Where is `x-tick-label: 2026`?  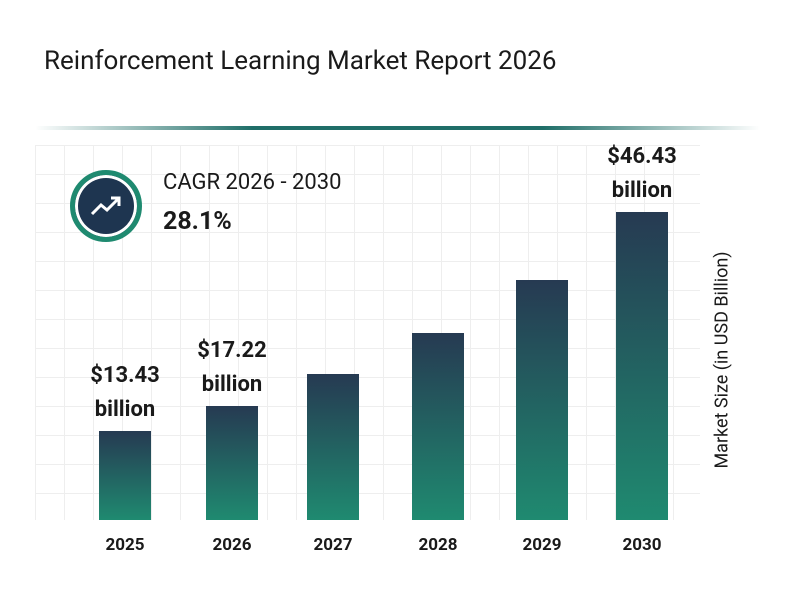 x-tick-label: 2026 is located at coordinates (232, 545).